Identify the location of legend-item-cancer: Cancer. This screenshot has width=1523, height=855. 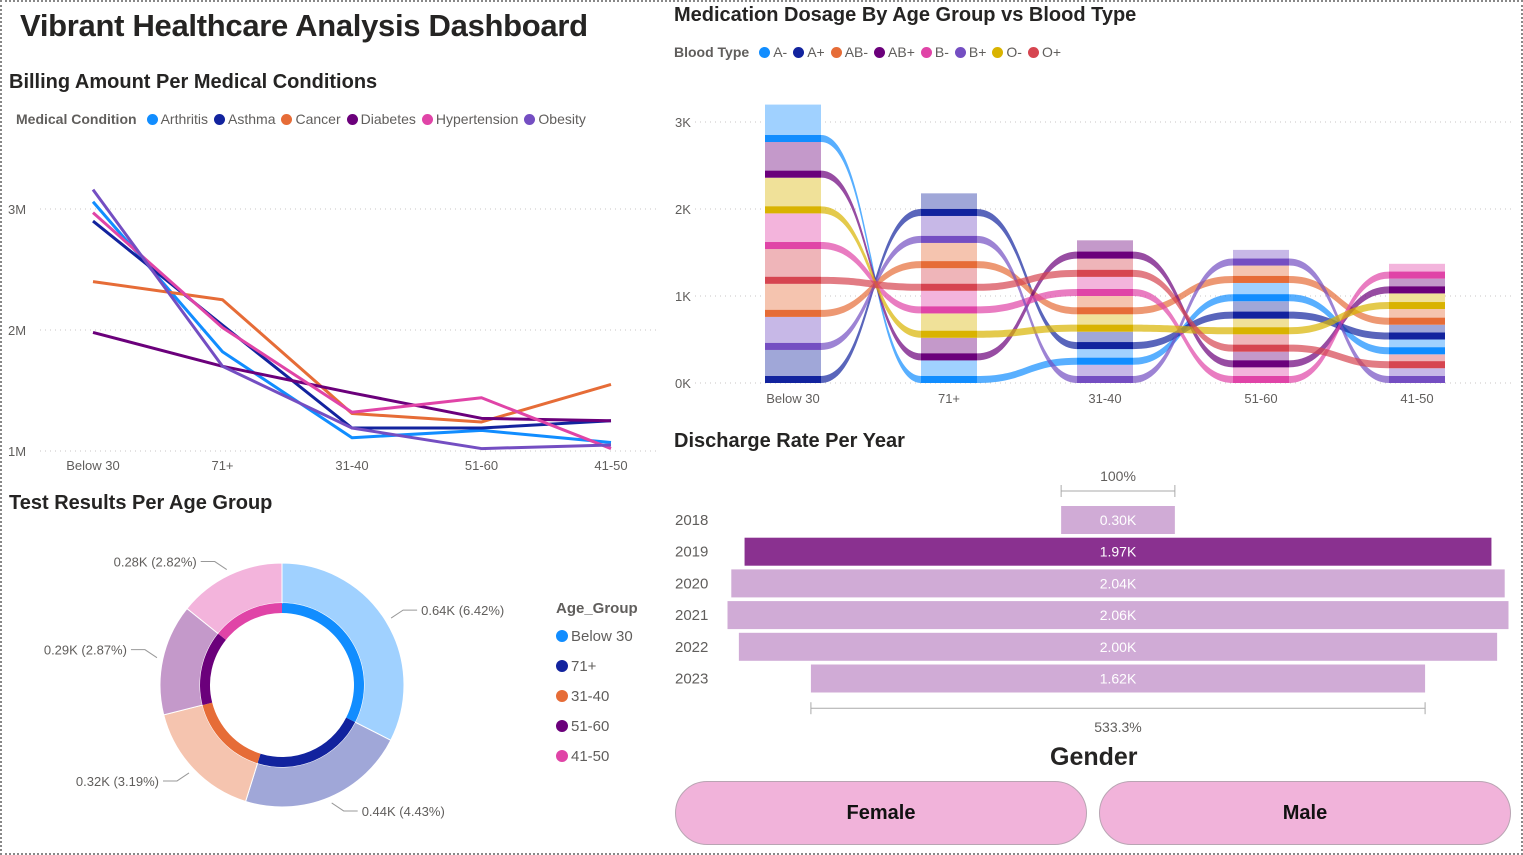
(311, 119).